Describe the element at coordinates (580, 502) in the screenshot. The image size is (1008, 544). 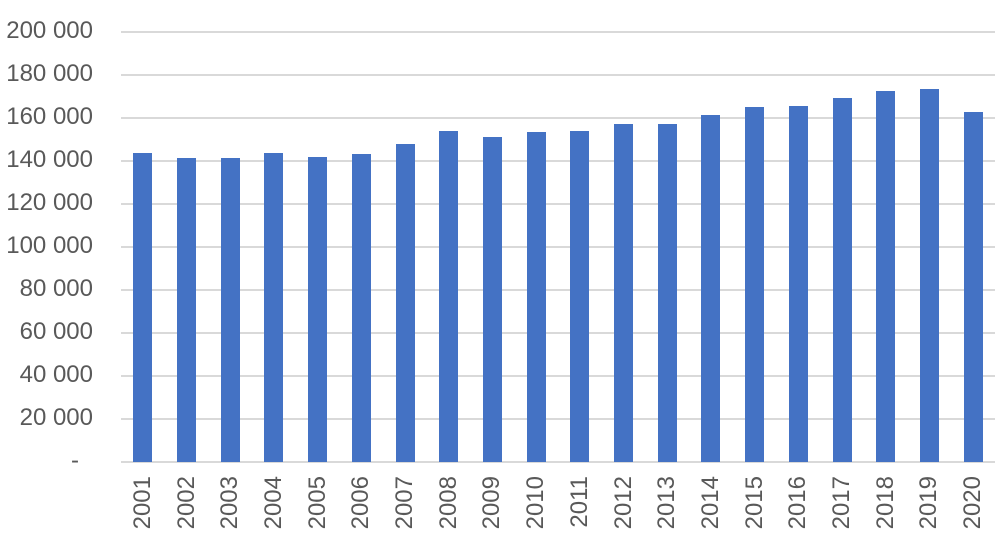
I see `x-tick-label-2011: 2011` at that location.